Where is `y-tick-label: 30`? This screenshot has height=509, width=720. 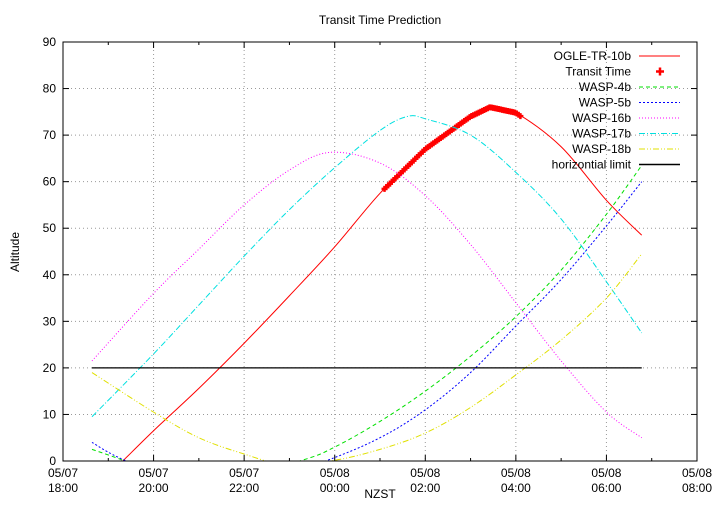
y-tick-label: 30 is located at coordinates (50, 321).